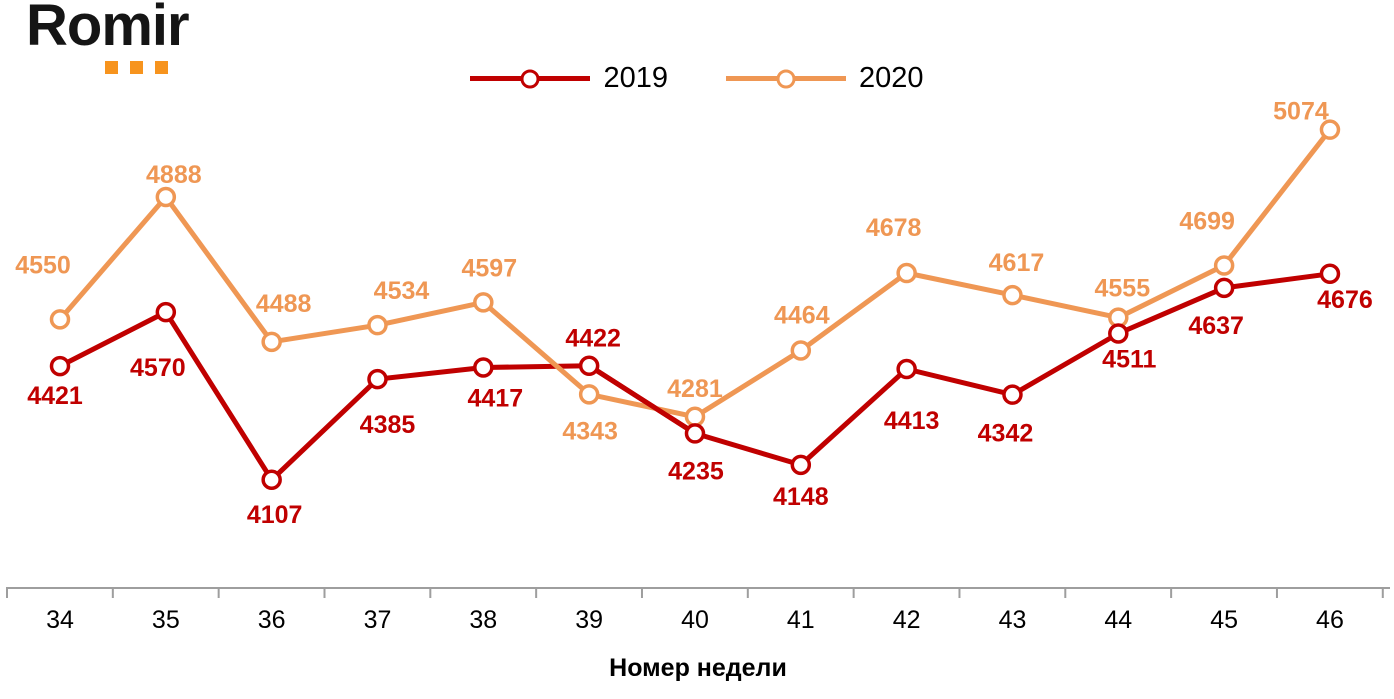 This screenshot has height=699, width=1394. What do you see at coordinates (377, 325) in the screenshot?
I see `marker-2020-wk37` at bounding box center [377, 325].